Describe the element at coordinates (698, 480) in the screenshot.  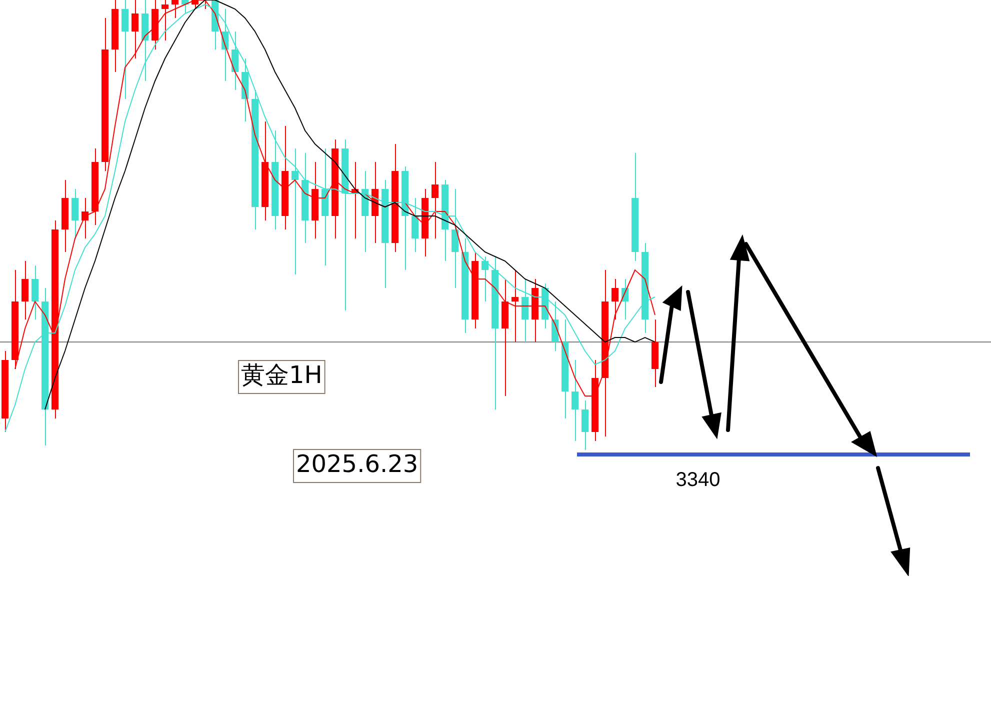
I see `annotation: 3340` at that location.